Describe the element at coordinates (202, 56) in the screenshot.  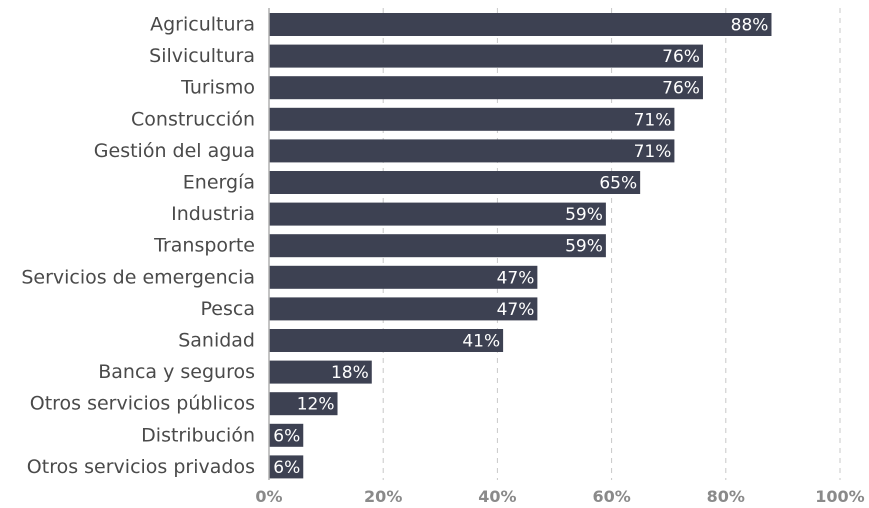
I see `category-label: Silvicultura` at that location.